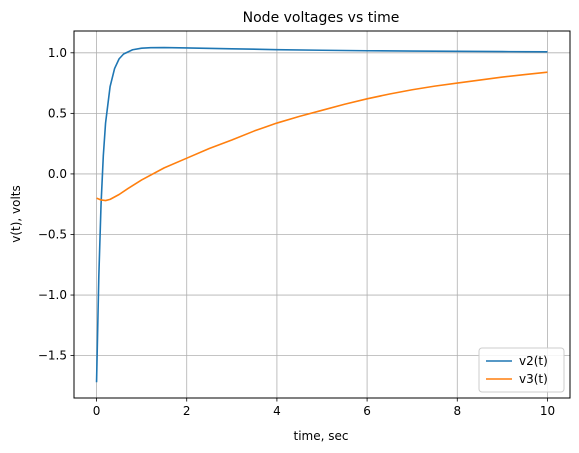  Describe the element at coordinates (57, 53) in the screenshot. I see `y-tick-label: 1.0` at that location.